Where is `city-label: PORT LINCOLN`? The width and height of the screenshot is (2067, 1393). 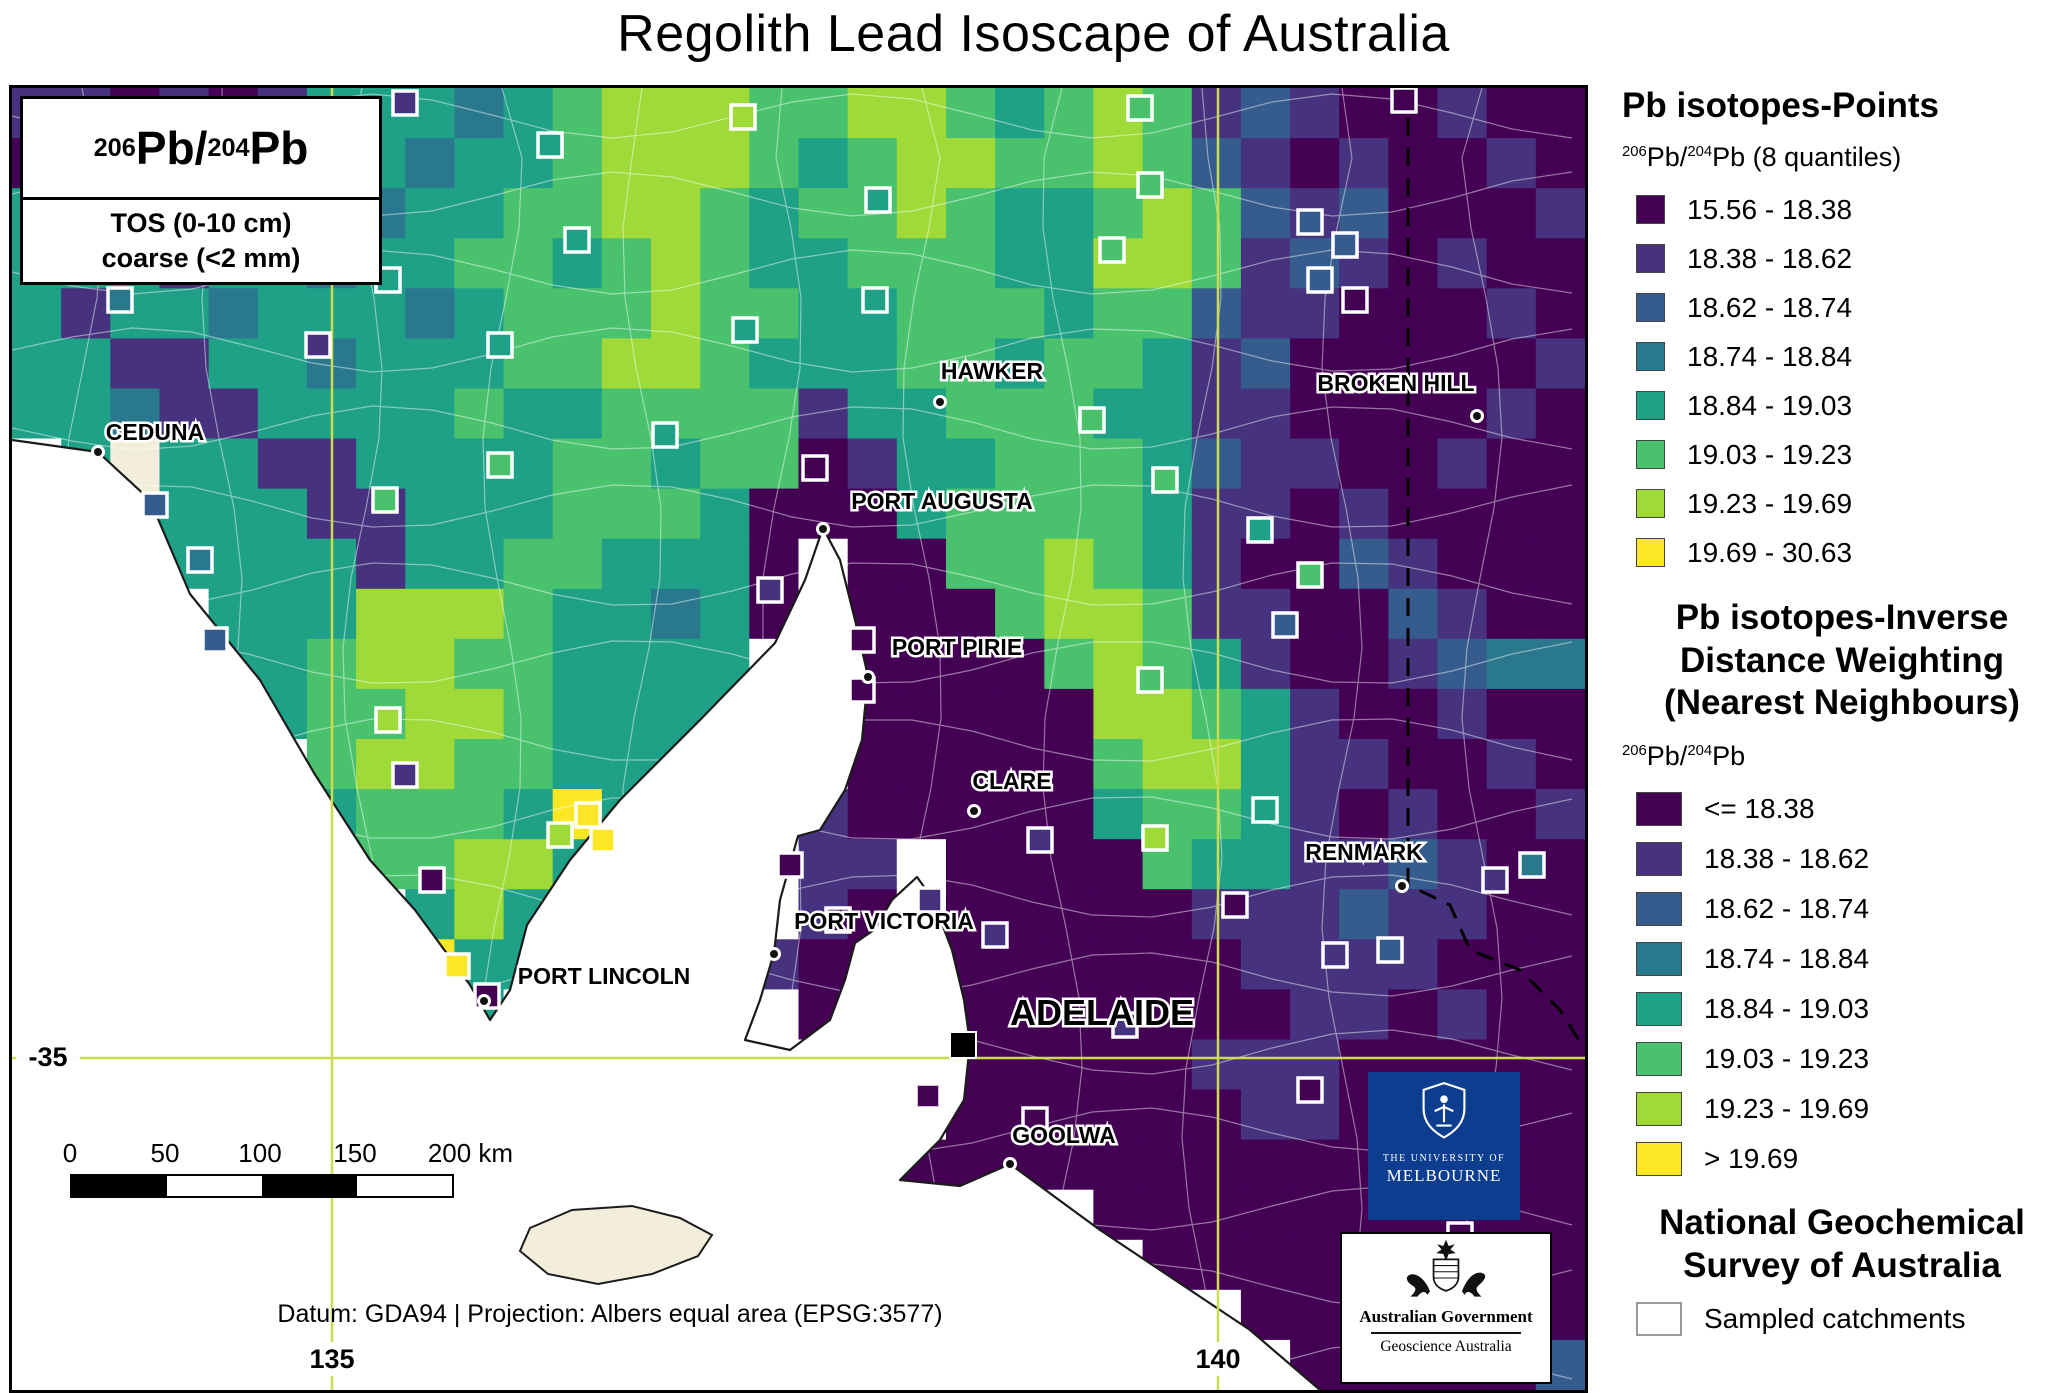
city-label: PORT LINCOLN is located at coordinates (604, 976).